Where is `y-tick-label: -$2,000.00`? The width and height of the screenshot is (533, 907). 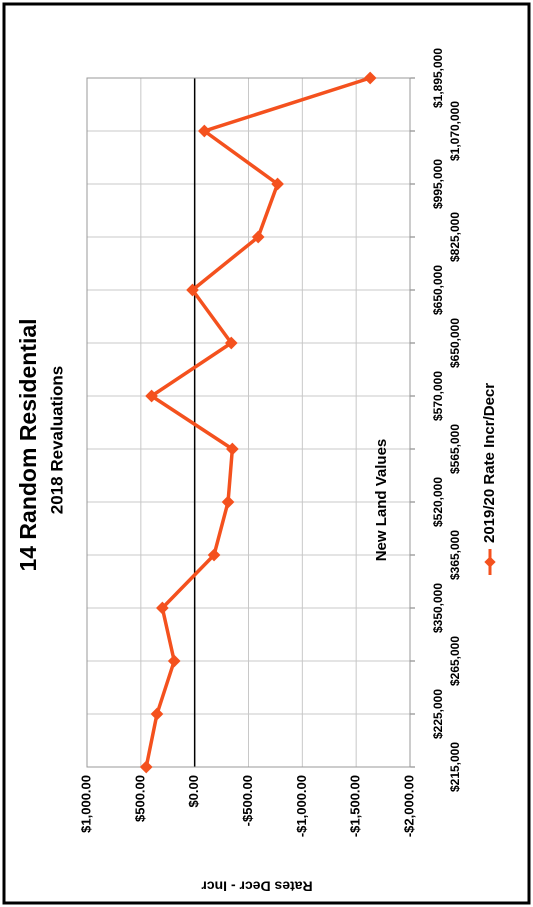
y-tick-label: -$2,000.00 is located at coordinates (408, 806).